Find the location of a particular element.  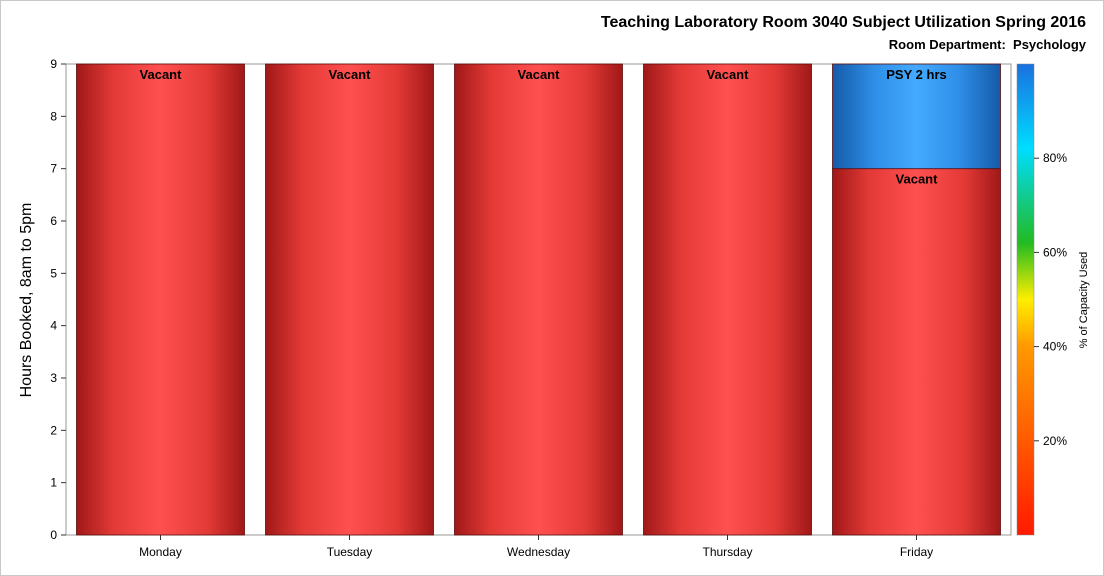

colorbar-tick-label: 60% is located at coordinates (1055, 252).